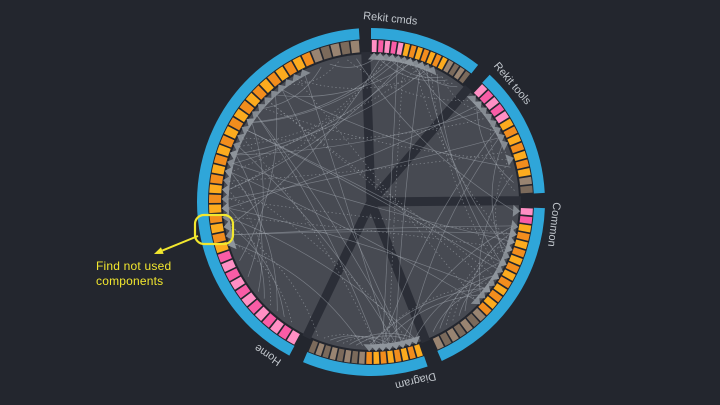  Describe the element at coordinates (365, 364) in the screenshot. I see `feature-ring-diagram` at that location.